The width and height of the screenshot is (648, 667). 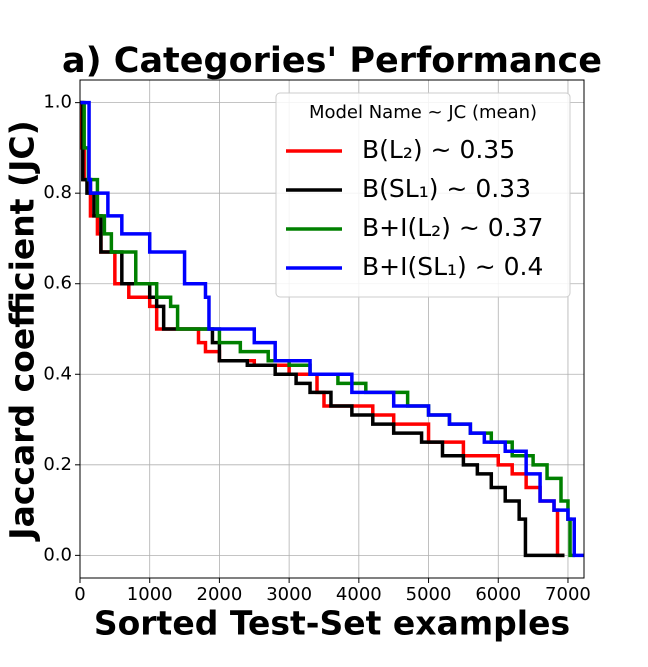 I want to click on legend-label: B(L₂) ~ 0.35, so click(x=438, y=149).